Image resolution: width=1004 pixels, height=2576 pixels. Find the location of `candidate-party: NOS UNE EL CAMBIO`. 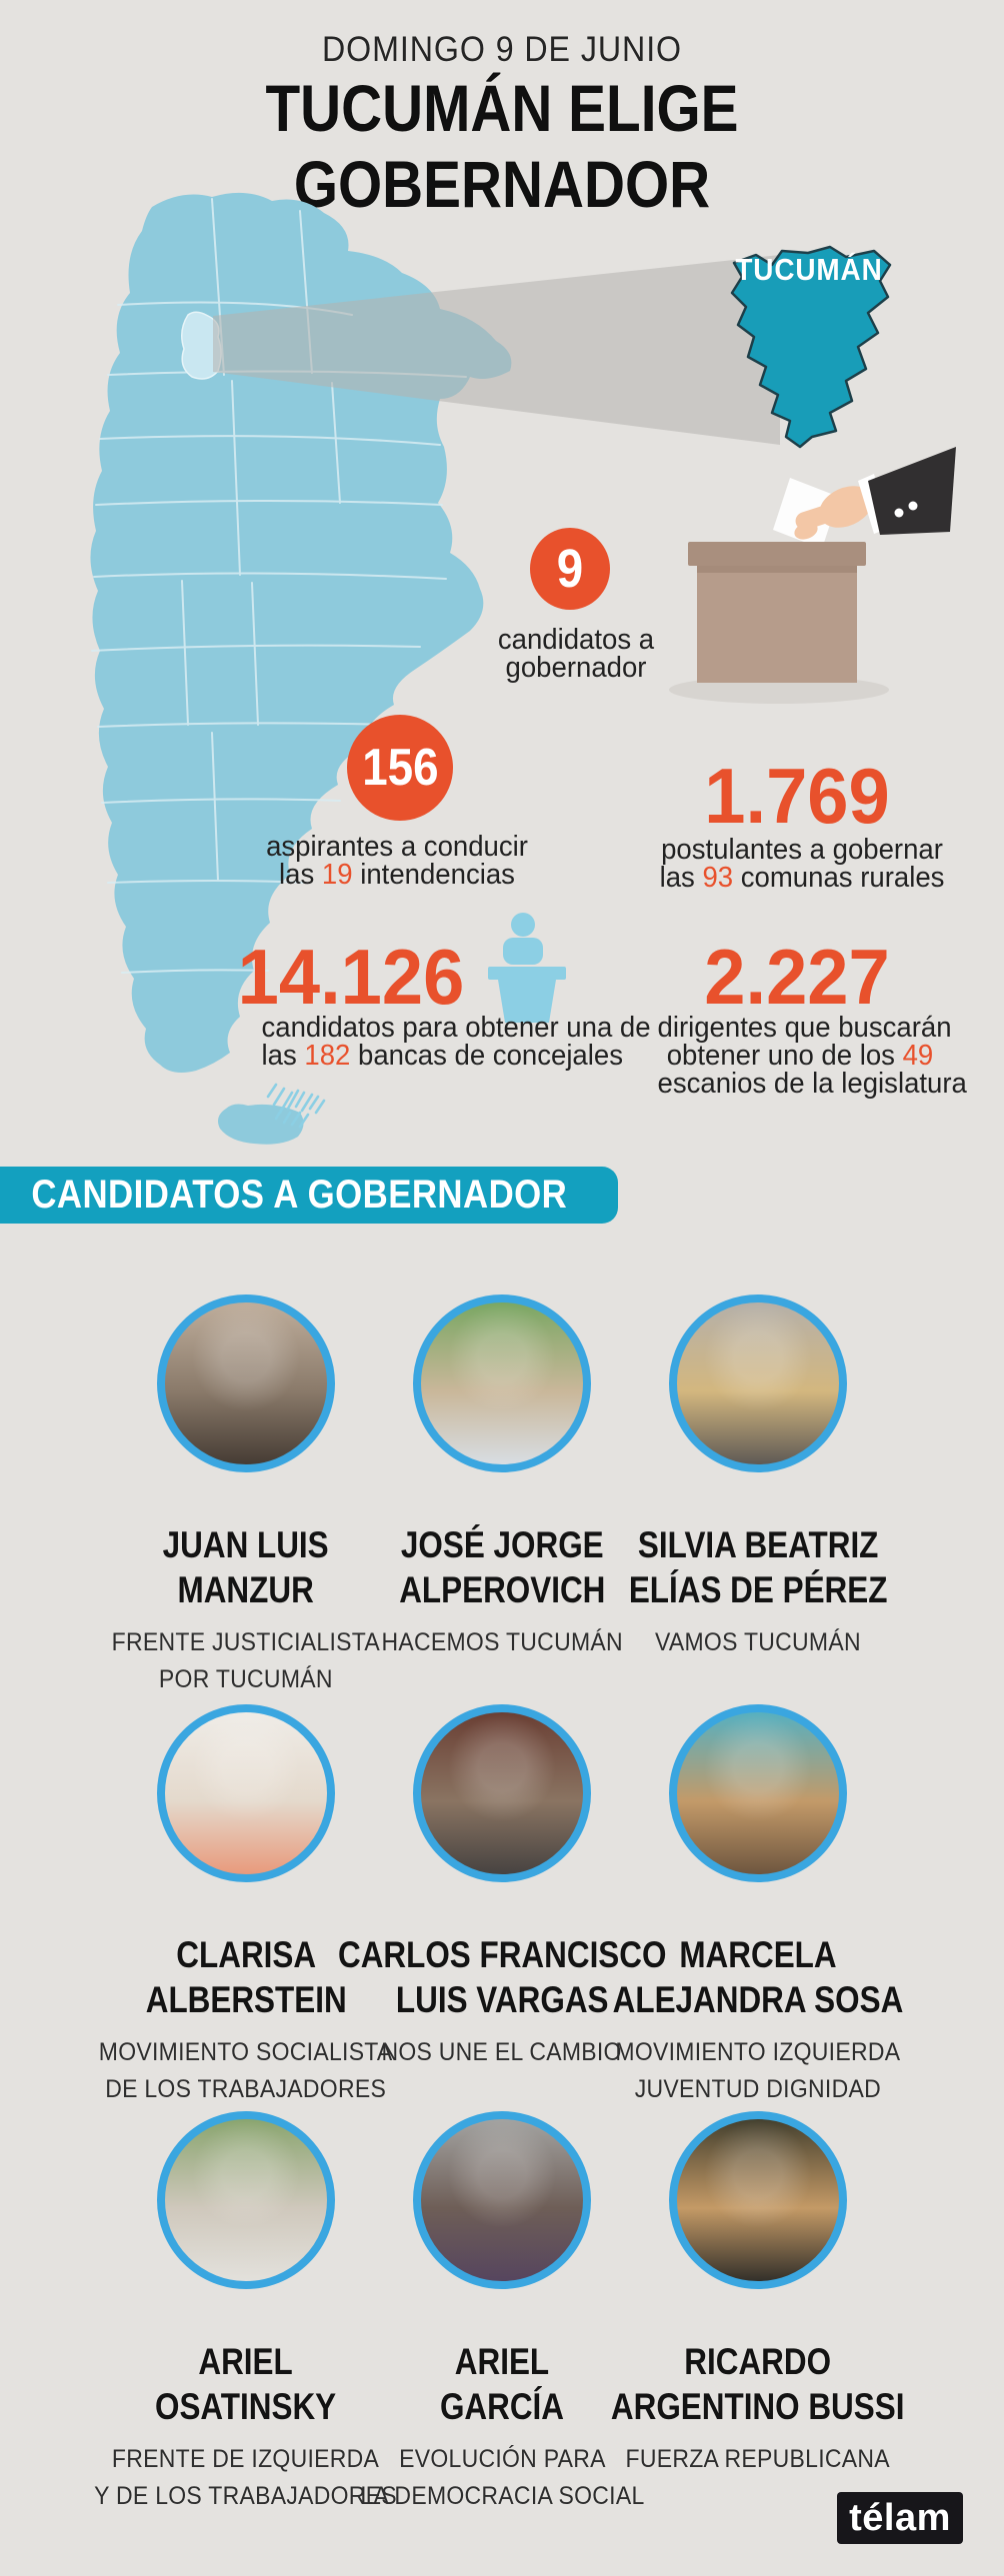

candidate-party: NOS UNE EL CAMBIO is located at coordinates (502, 2052).